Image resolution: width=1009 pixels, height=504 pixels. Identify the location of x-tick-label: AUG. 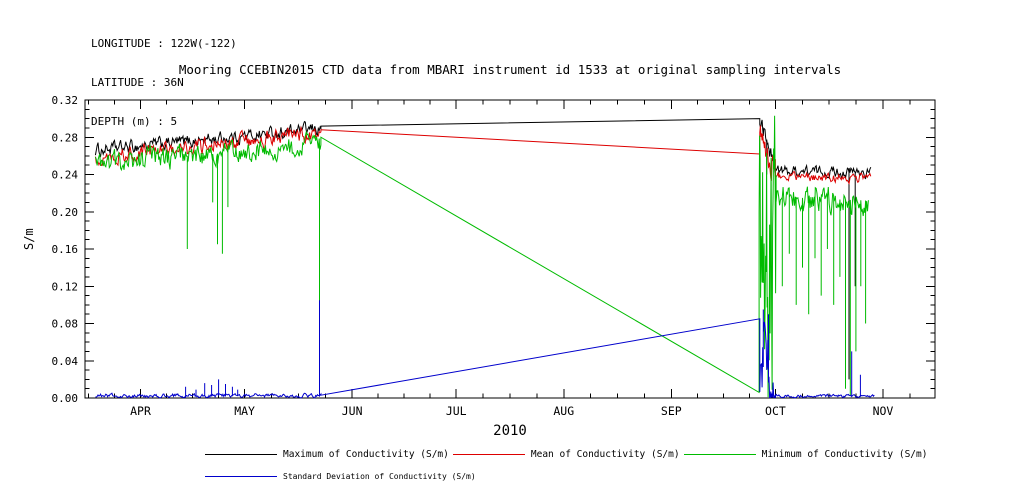
(563, 411).